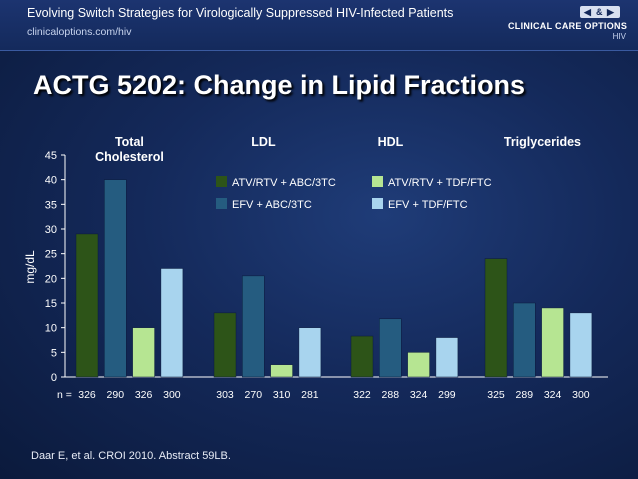 This screenshot has width=638, height=479. Describe the element at coordinates (391, 142) in the screenshot. I see `category-label: HDL` at that location.